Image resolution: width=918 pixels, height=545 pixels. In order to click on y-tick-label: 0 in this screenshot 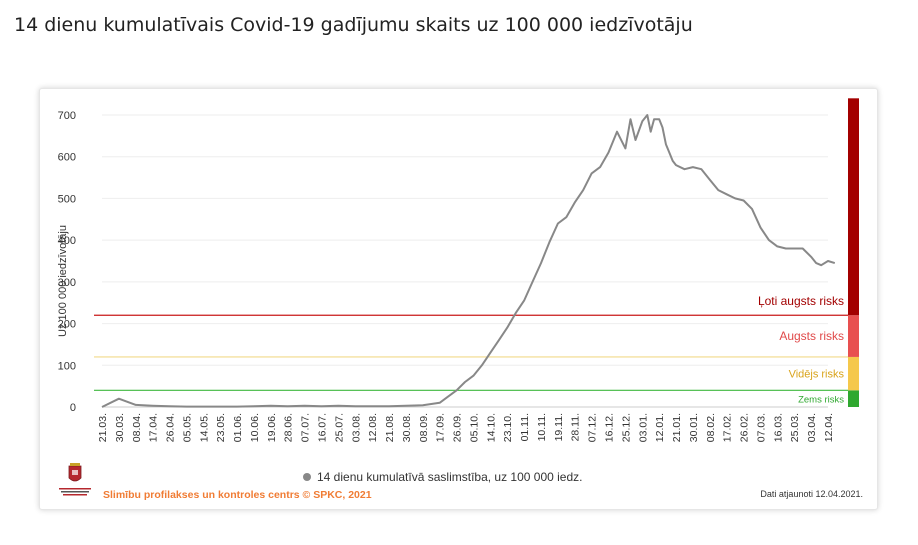, I will do `click(73, 408)`.